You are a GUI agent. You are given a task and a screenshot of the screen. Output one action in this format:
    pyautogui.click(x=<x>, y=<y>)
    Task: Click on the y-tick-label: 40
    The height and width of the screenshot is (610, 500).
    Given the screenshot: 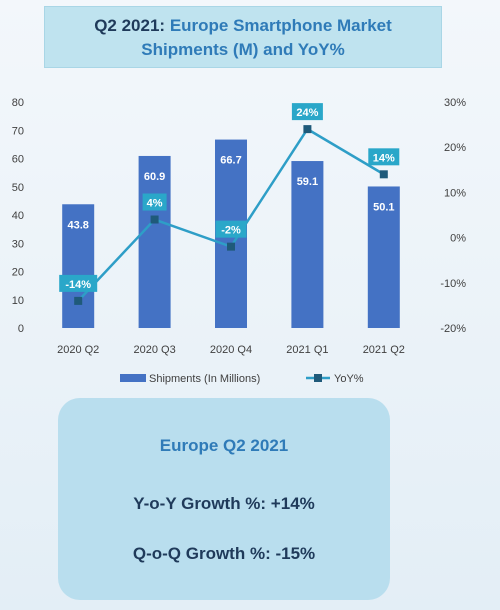 What is the action you would take?
    pyautogui.click(x=18, y=216)
    